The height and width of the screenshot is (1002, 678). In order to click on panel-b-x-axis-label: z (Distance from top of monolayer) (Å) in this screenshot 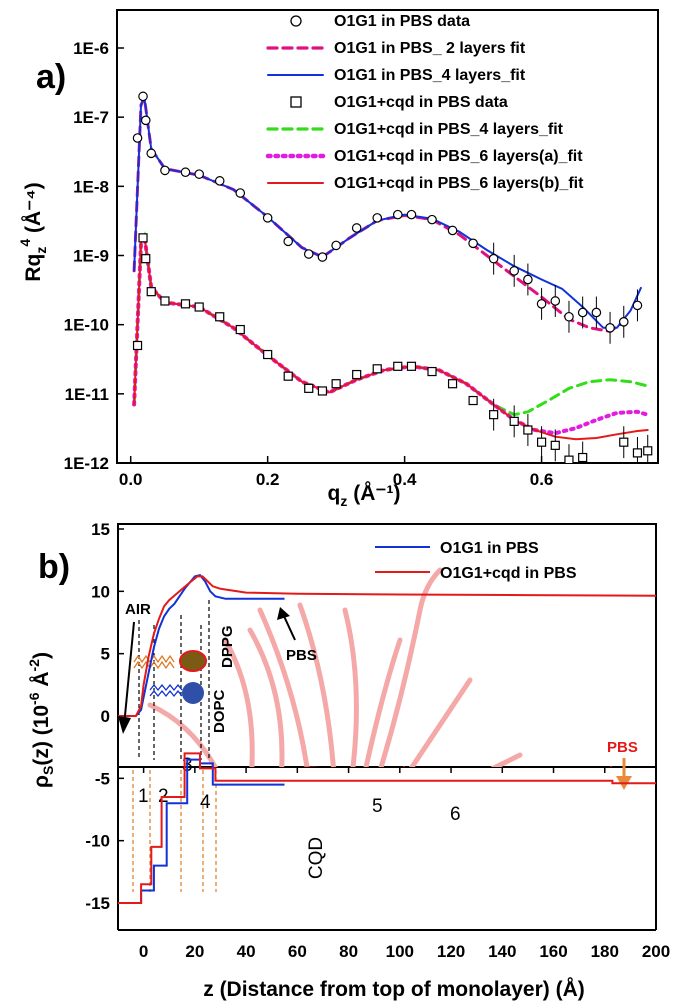, I will do `click(394, 989)`.